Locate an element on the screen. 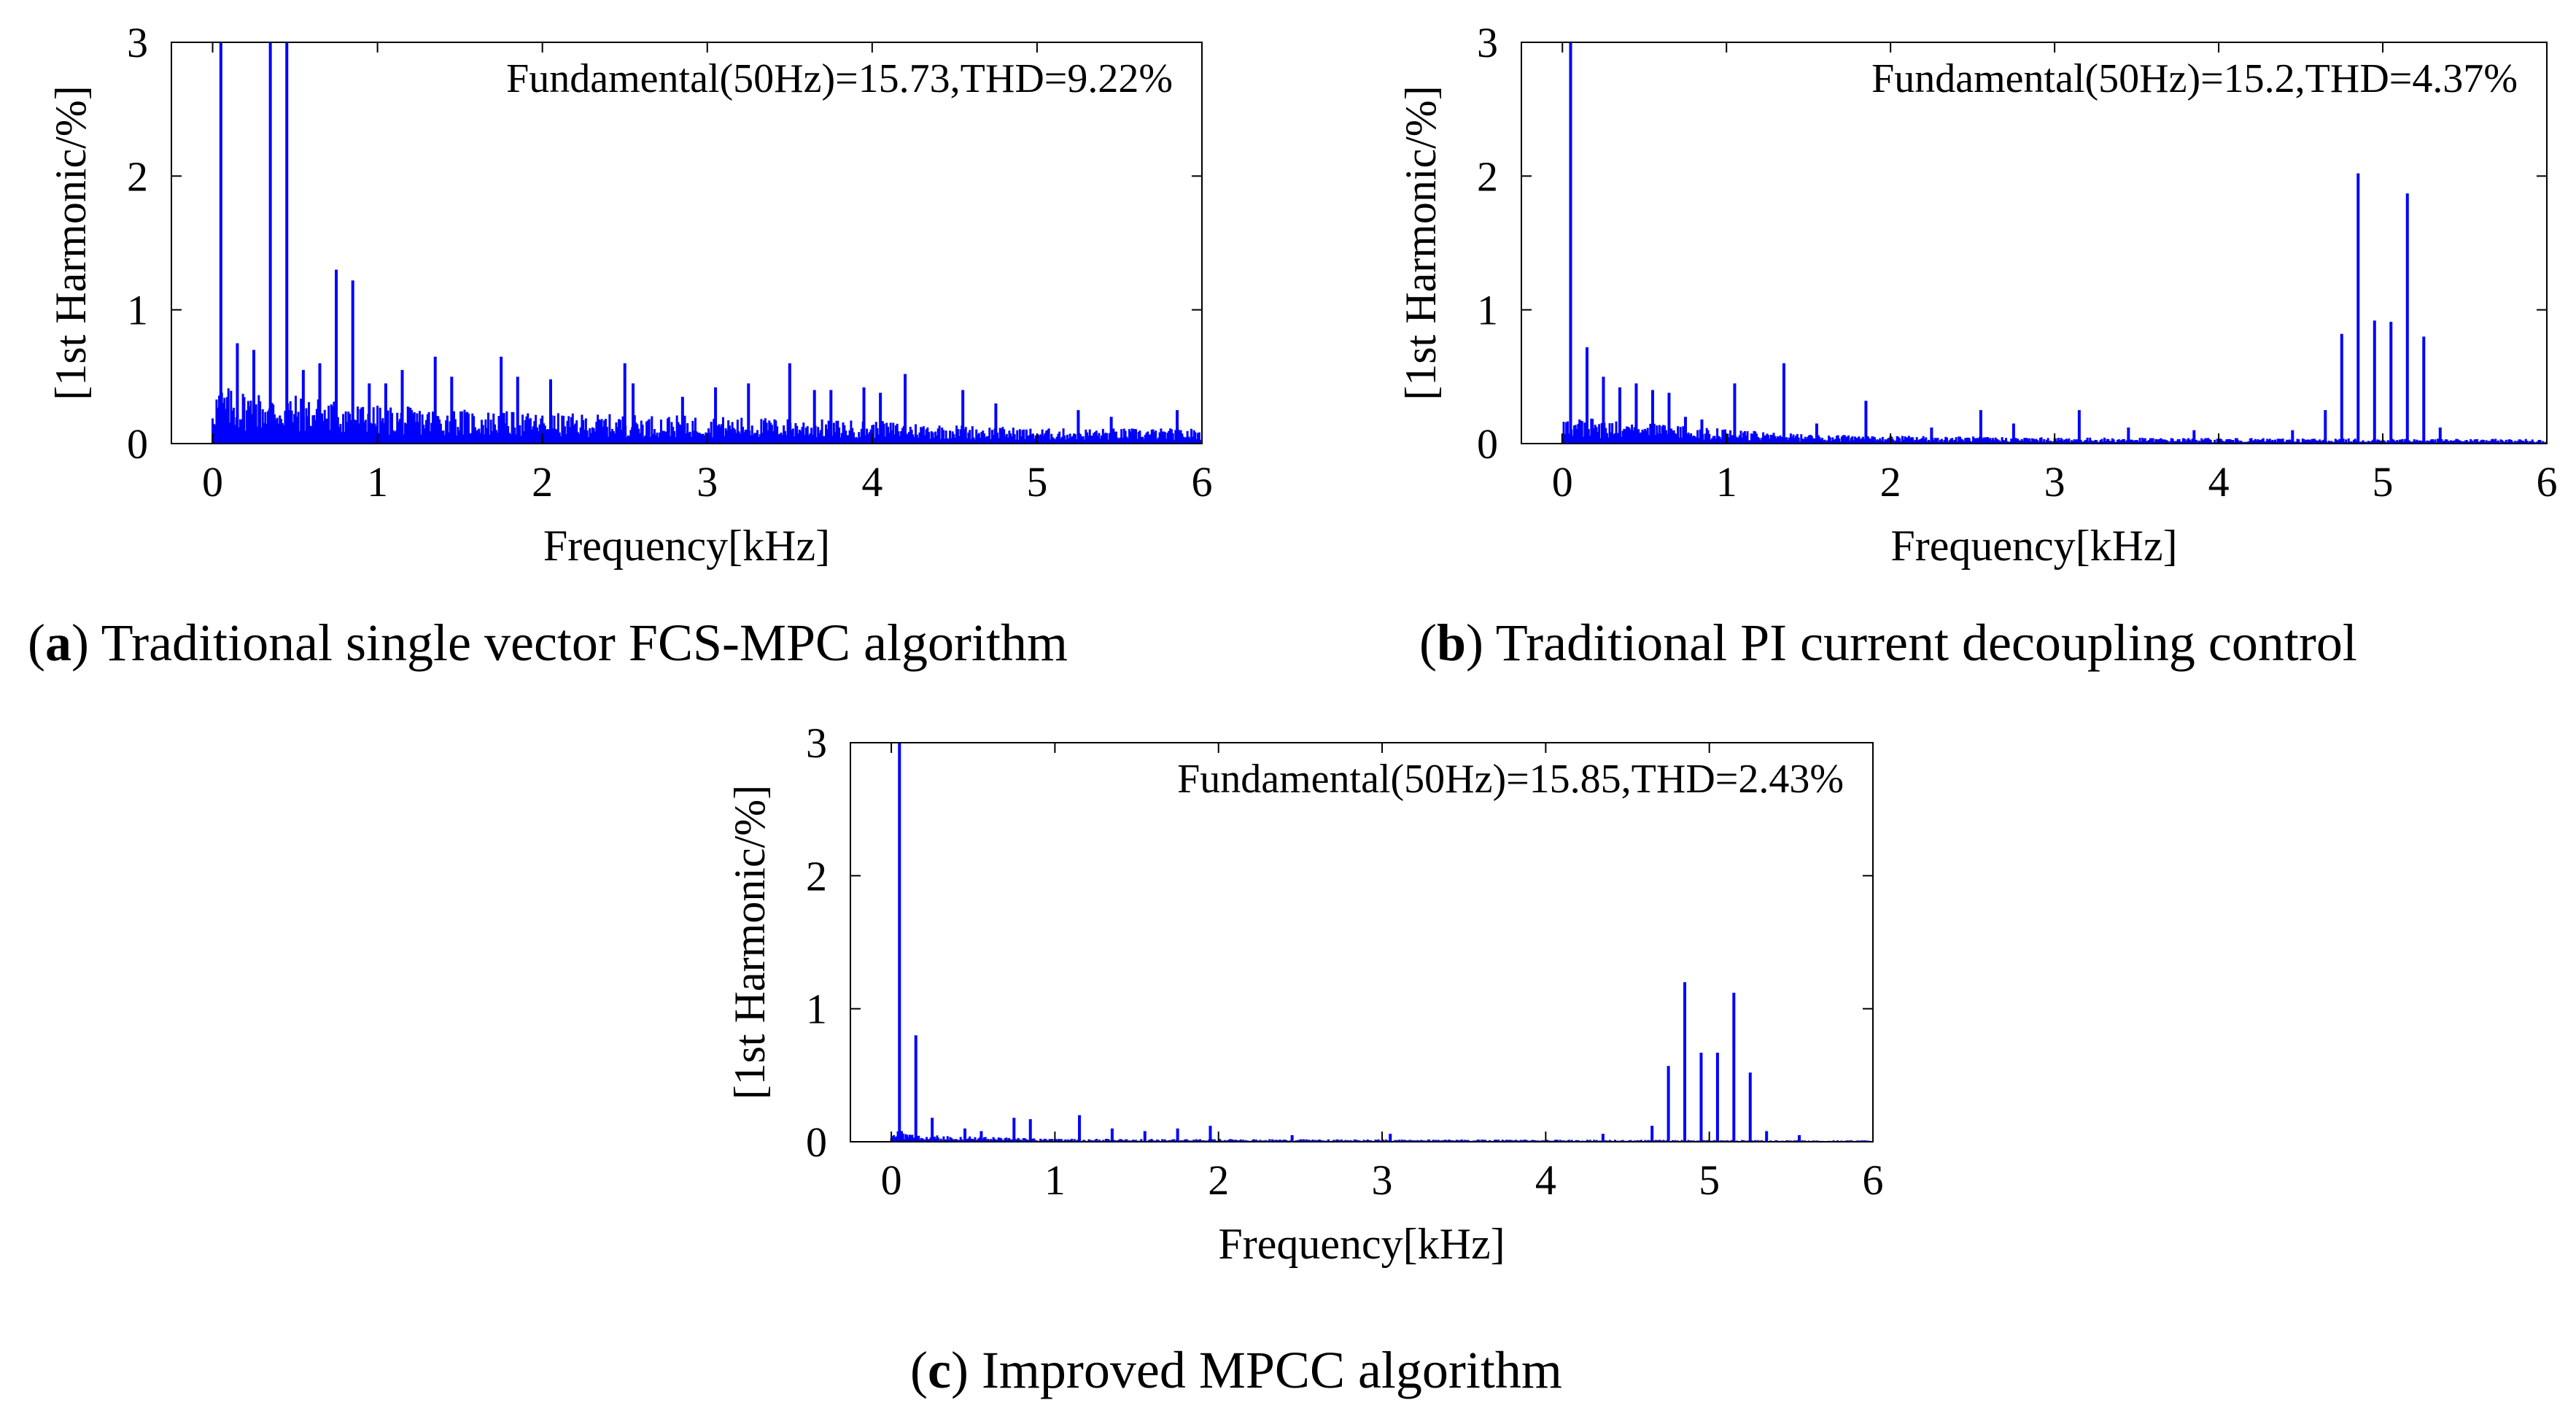 This screenshot has width=2576, height=1419. caption-letter: c is located at coordinates (940, 1370).